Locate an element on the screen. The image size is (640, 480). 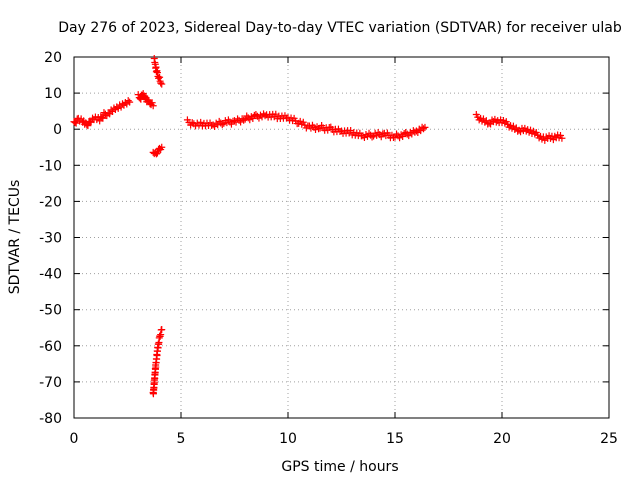
x-tick-label: 20 is located at coordinates (502, 439).